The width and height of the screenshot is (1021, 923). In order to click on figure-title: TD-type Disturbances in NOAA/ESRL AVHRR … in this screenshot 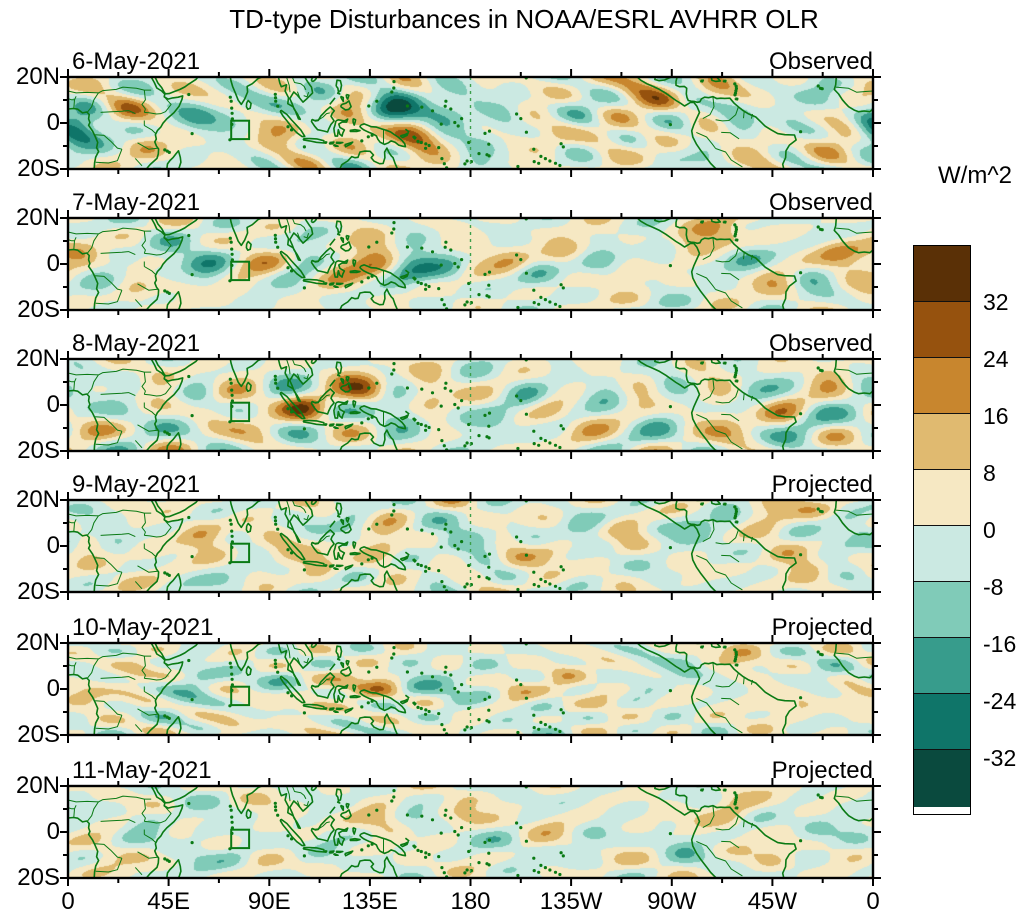, I will do `click(524, 19)`.